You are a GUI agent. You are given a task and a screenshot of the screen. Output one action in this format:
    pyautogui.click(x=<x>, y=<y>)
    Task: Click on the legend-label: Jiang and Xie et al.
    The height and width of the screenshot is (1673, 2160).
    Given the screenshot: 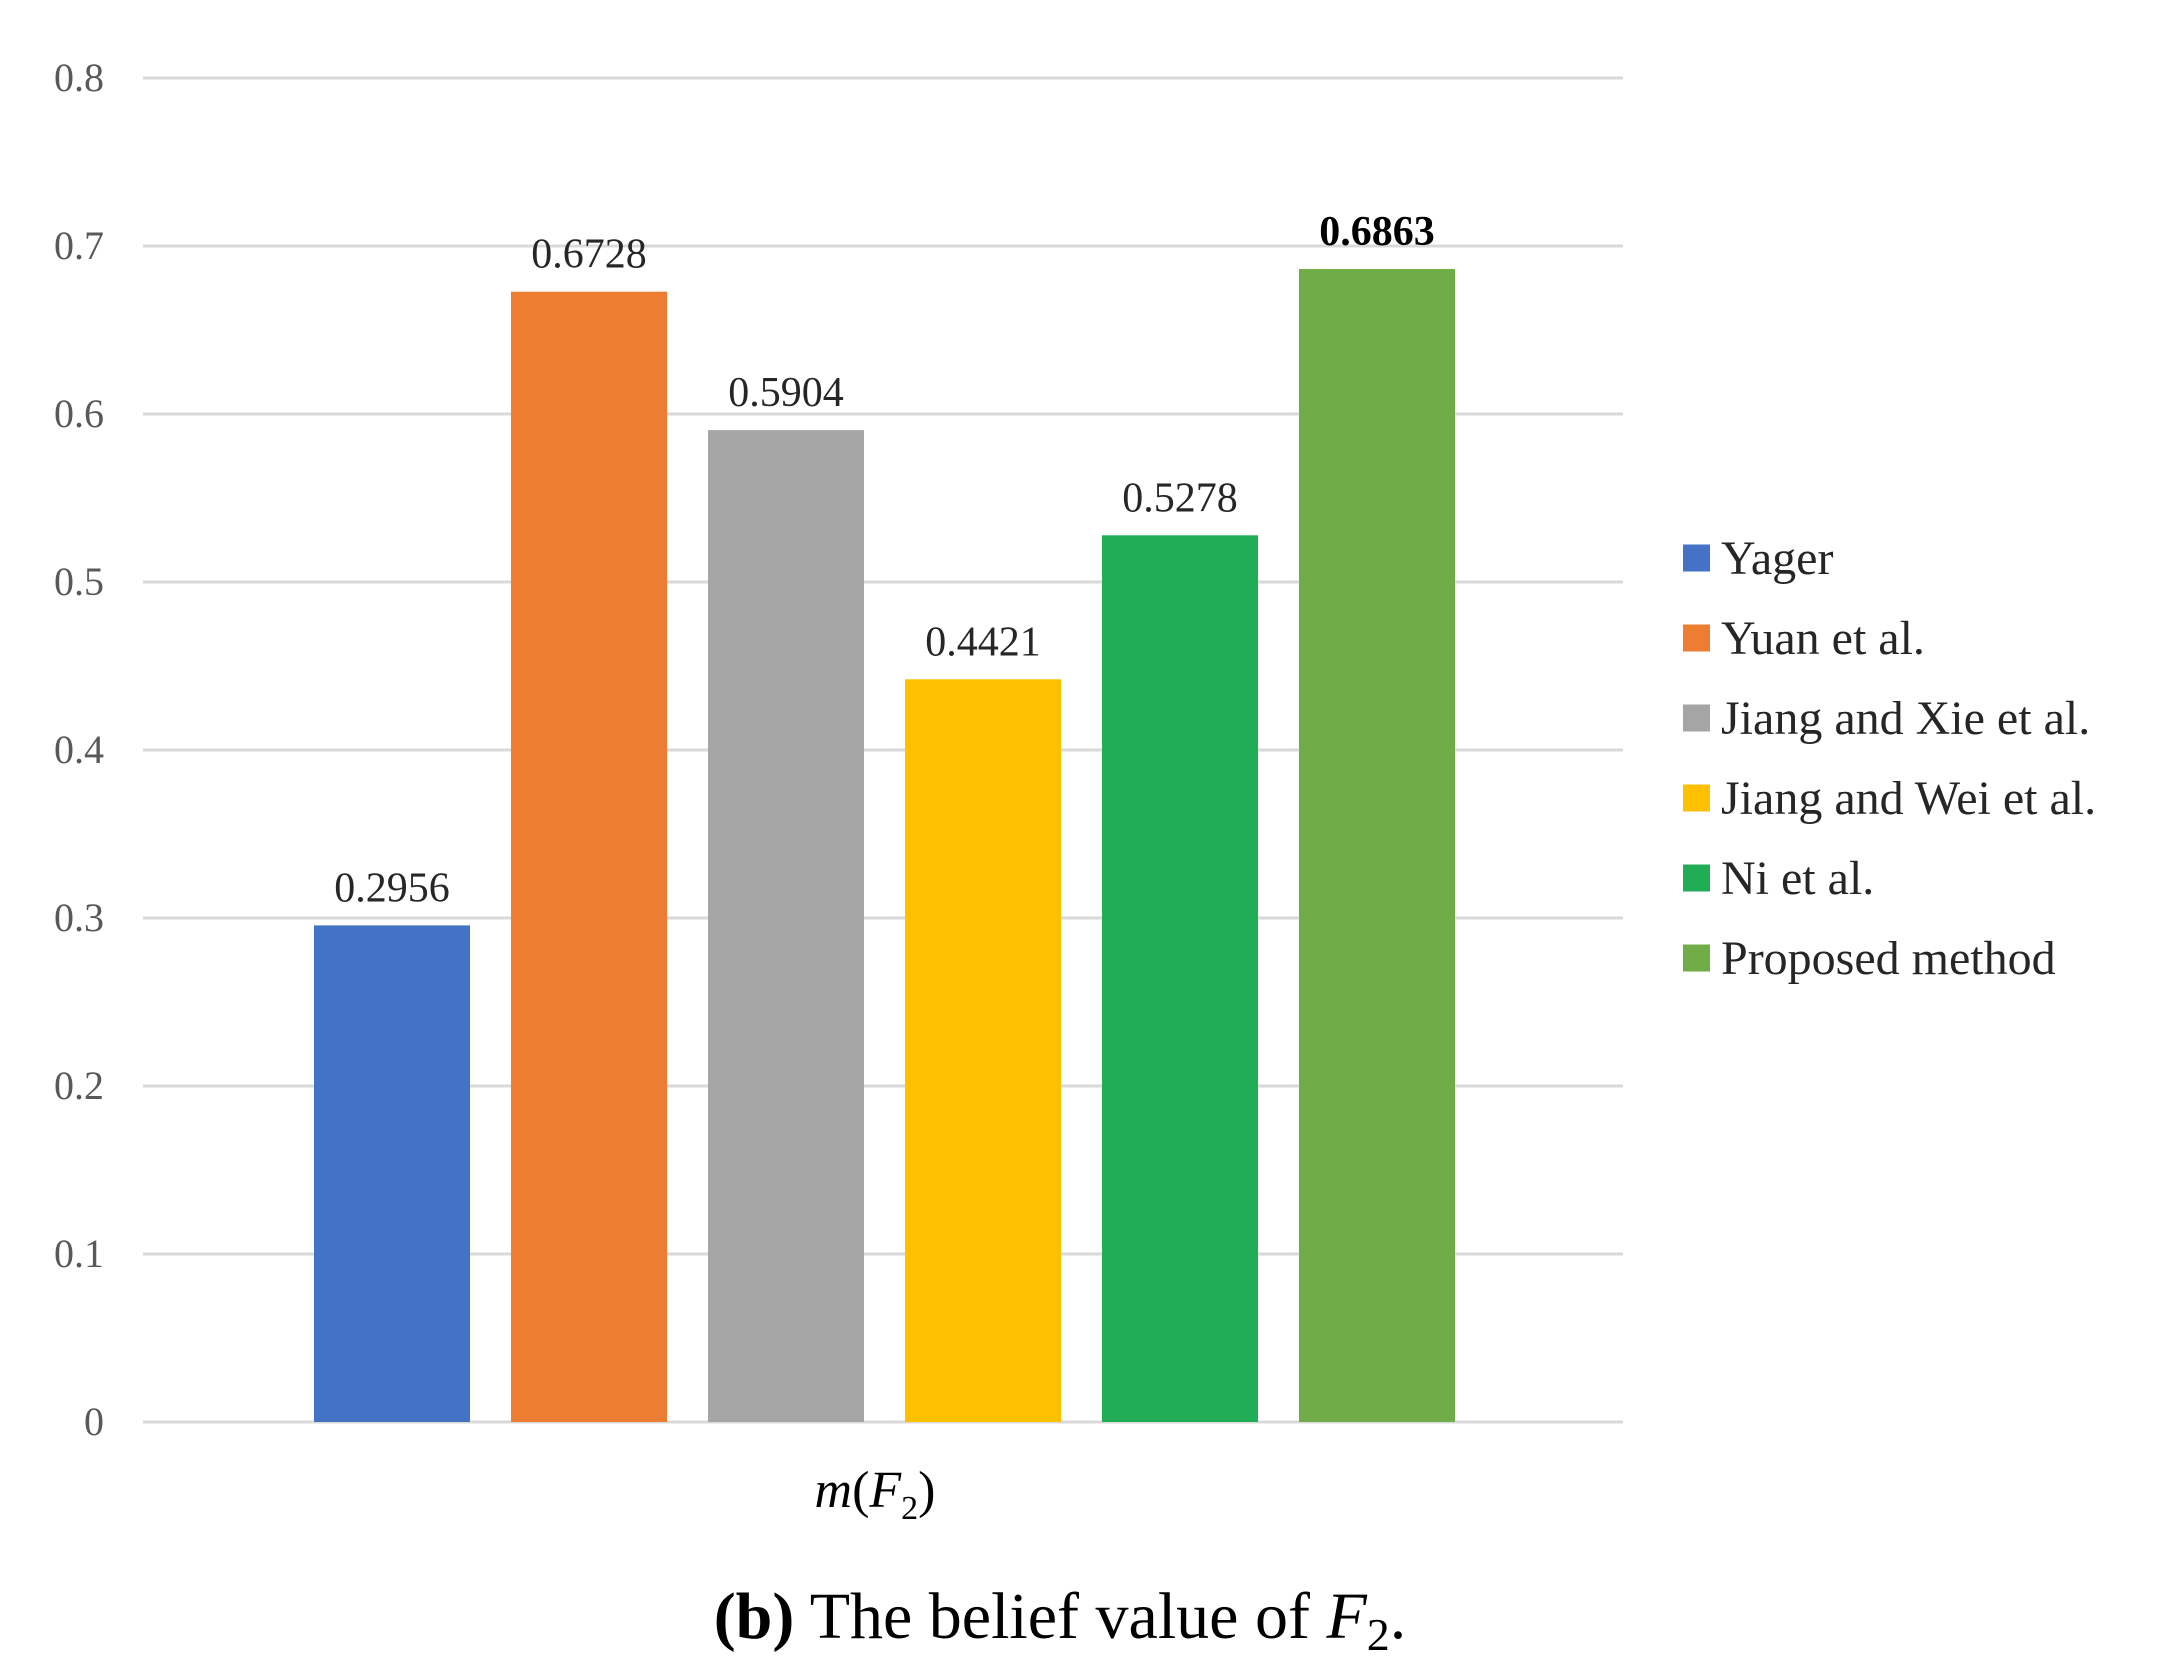 What is the action you would take?
    pyautogui.click(x=1905, y=718)
    